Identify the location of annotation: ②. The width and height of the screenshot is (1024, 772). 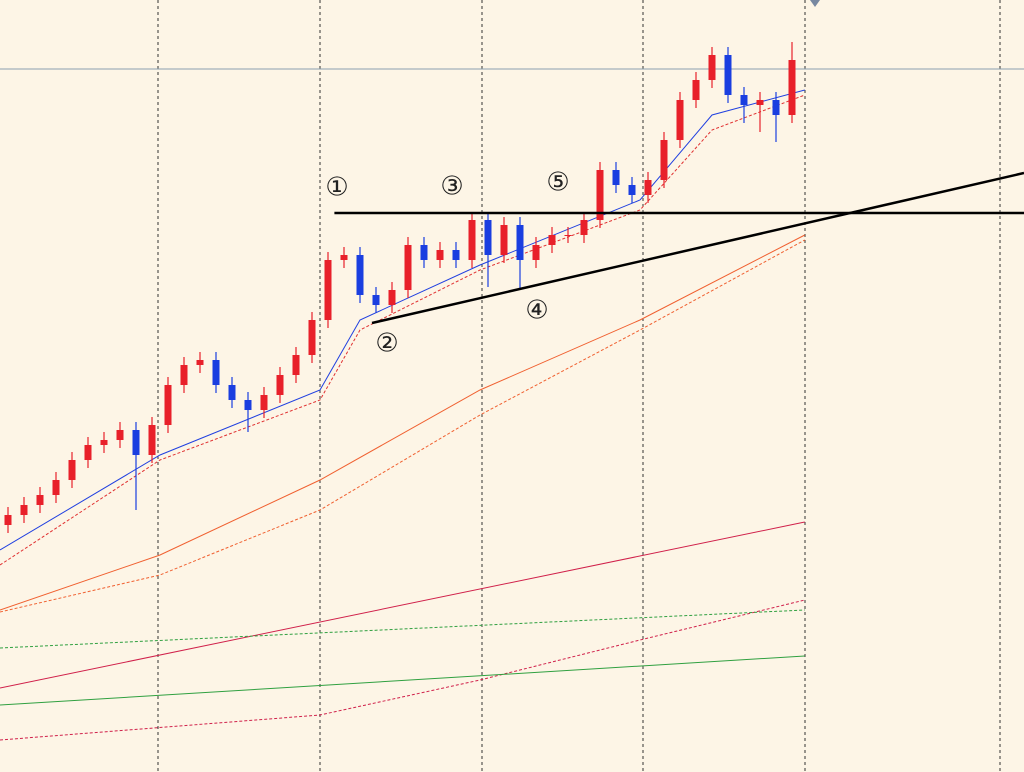
(386, 344).